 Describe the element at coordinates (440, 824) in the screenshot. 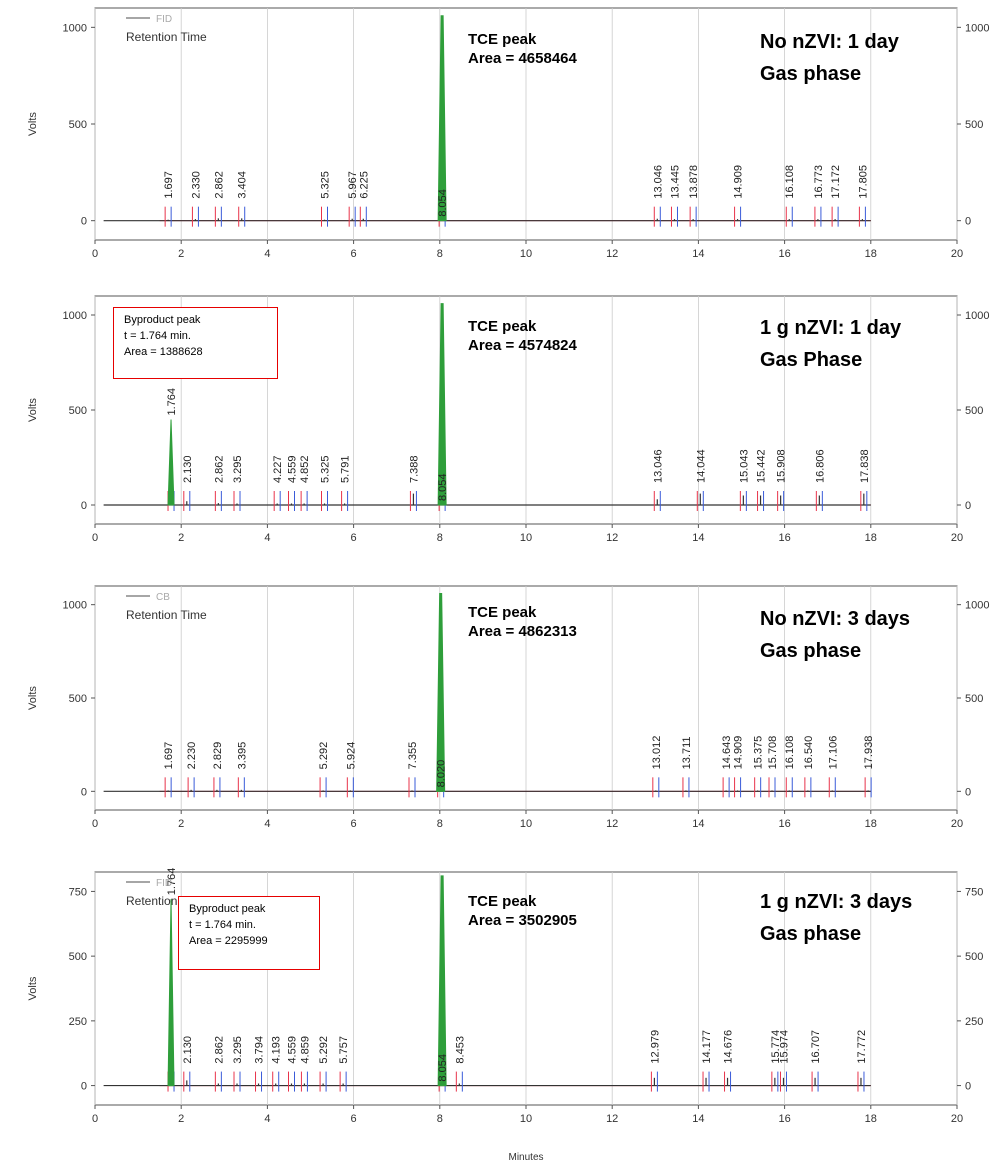

I see `x-tick-label-panel-3: 8` at that location.